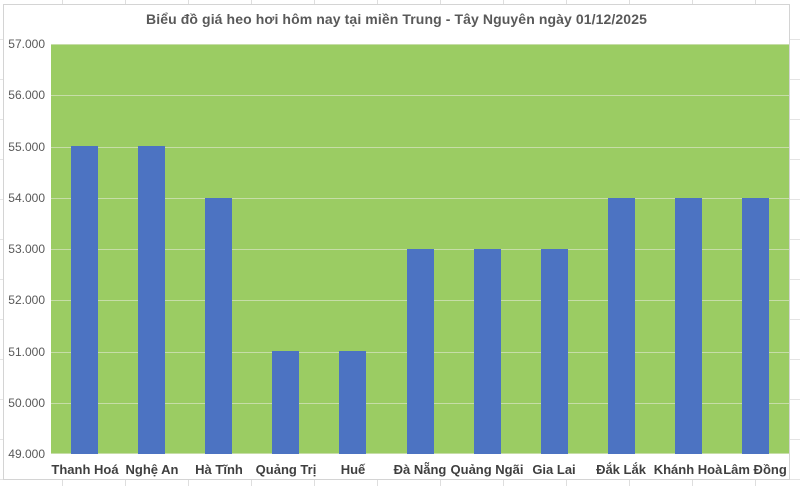 The image size is (800, 486). Describe the element at coordinates (755, 469) in the screenshot. I see `x-axis-category-label: Lâm Đồng` at that location.